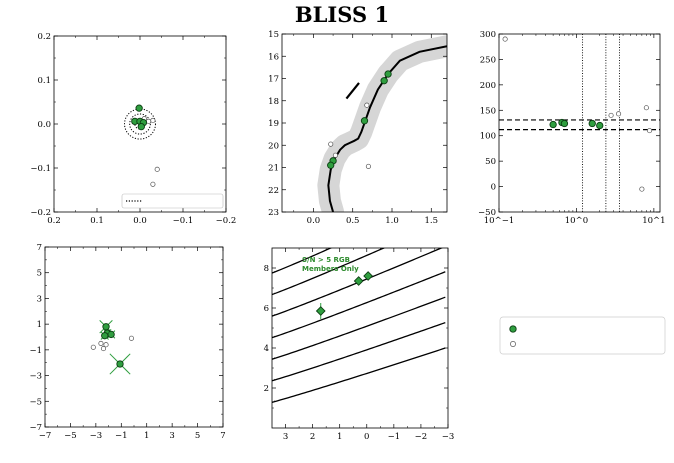 The image size is (674, 463). Describe the element at coordinates (35, 377) in the screenshot. I see `y-tick-label: −3` at that location.